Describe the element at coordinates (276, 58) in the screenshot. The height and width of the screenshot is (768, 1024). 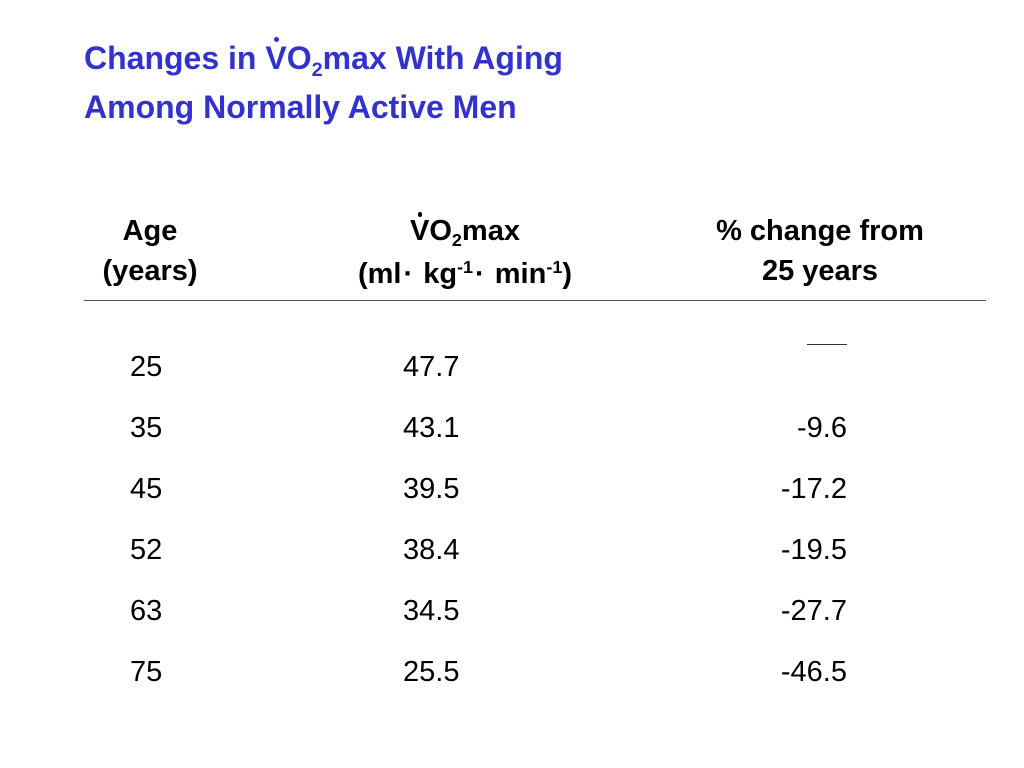
I see `title-v-dot: V` at that location.